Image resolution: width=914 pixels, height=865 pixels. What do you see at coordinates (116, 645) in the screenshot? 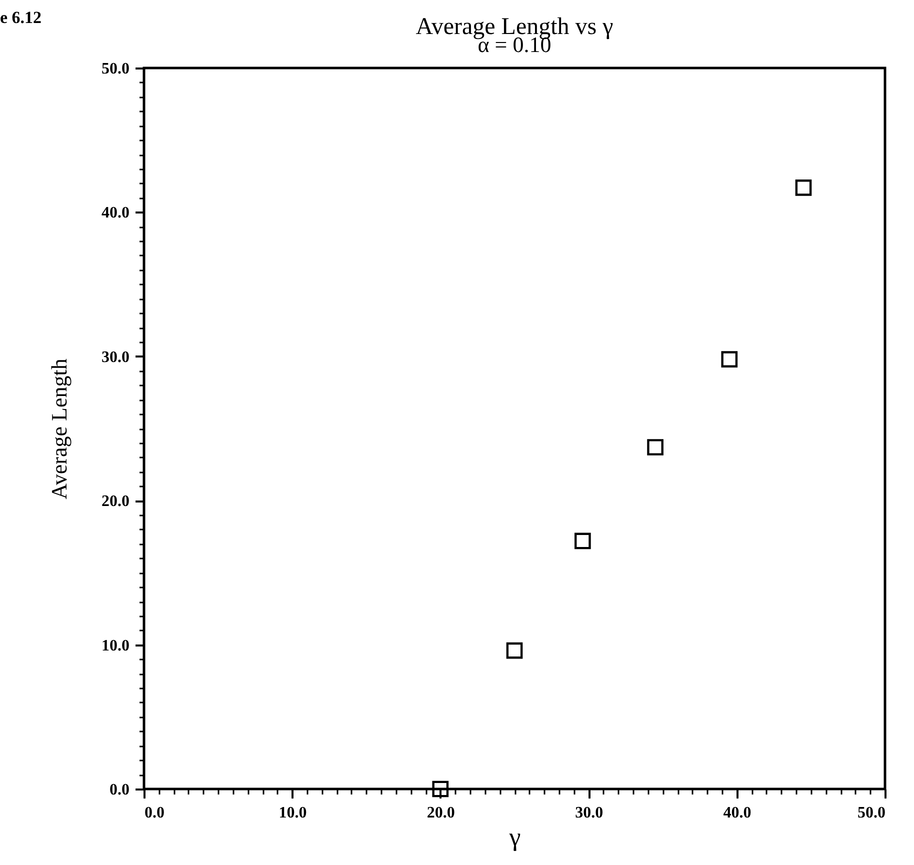
I see `y-tick-label: 10.0` at bounding box center [116, 645].